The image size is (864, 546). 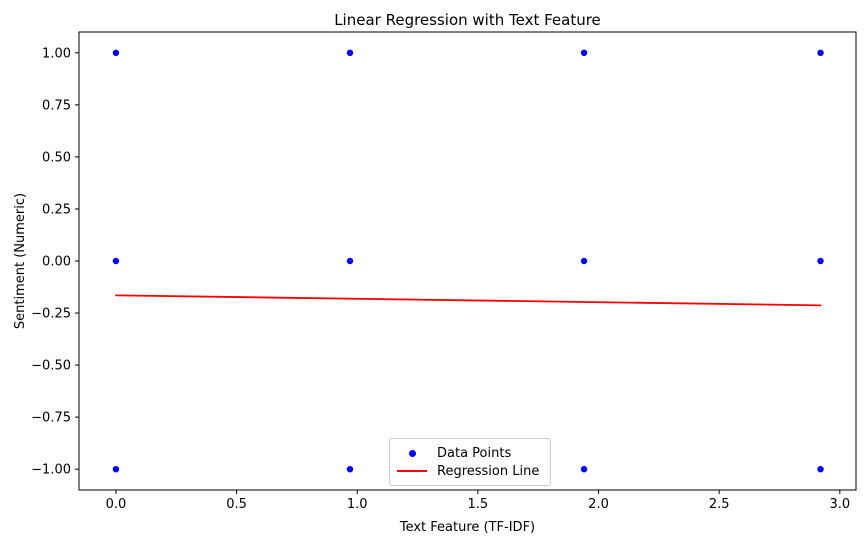 I want to click on regression-line, so click(x=468, y=300).